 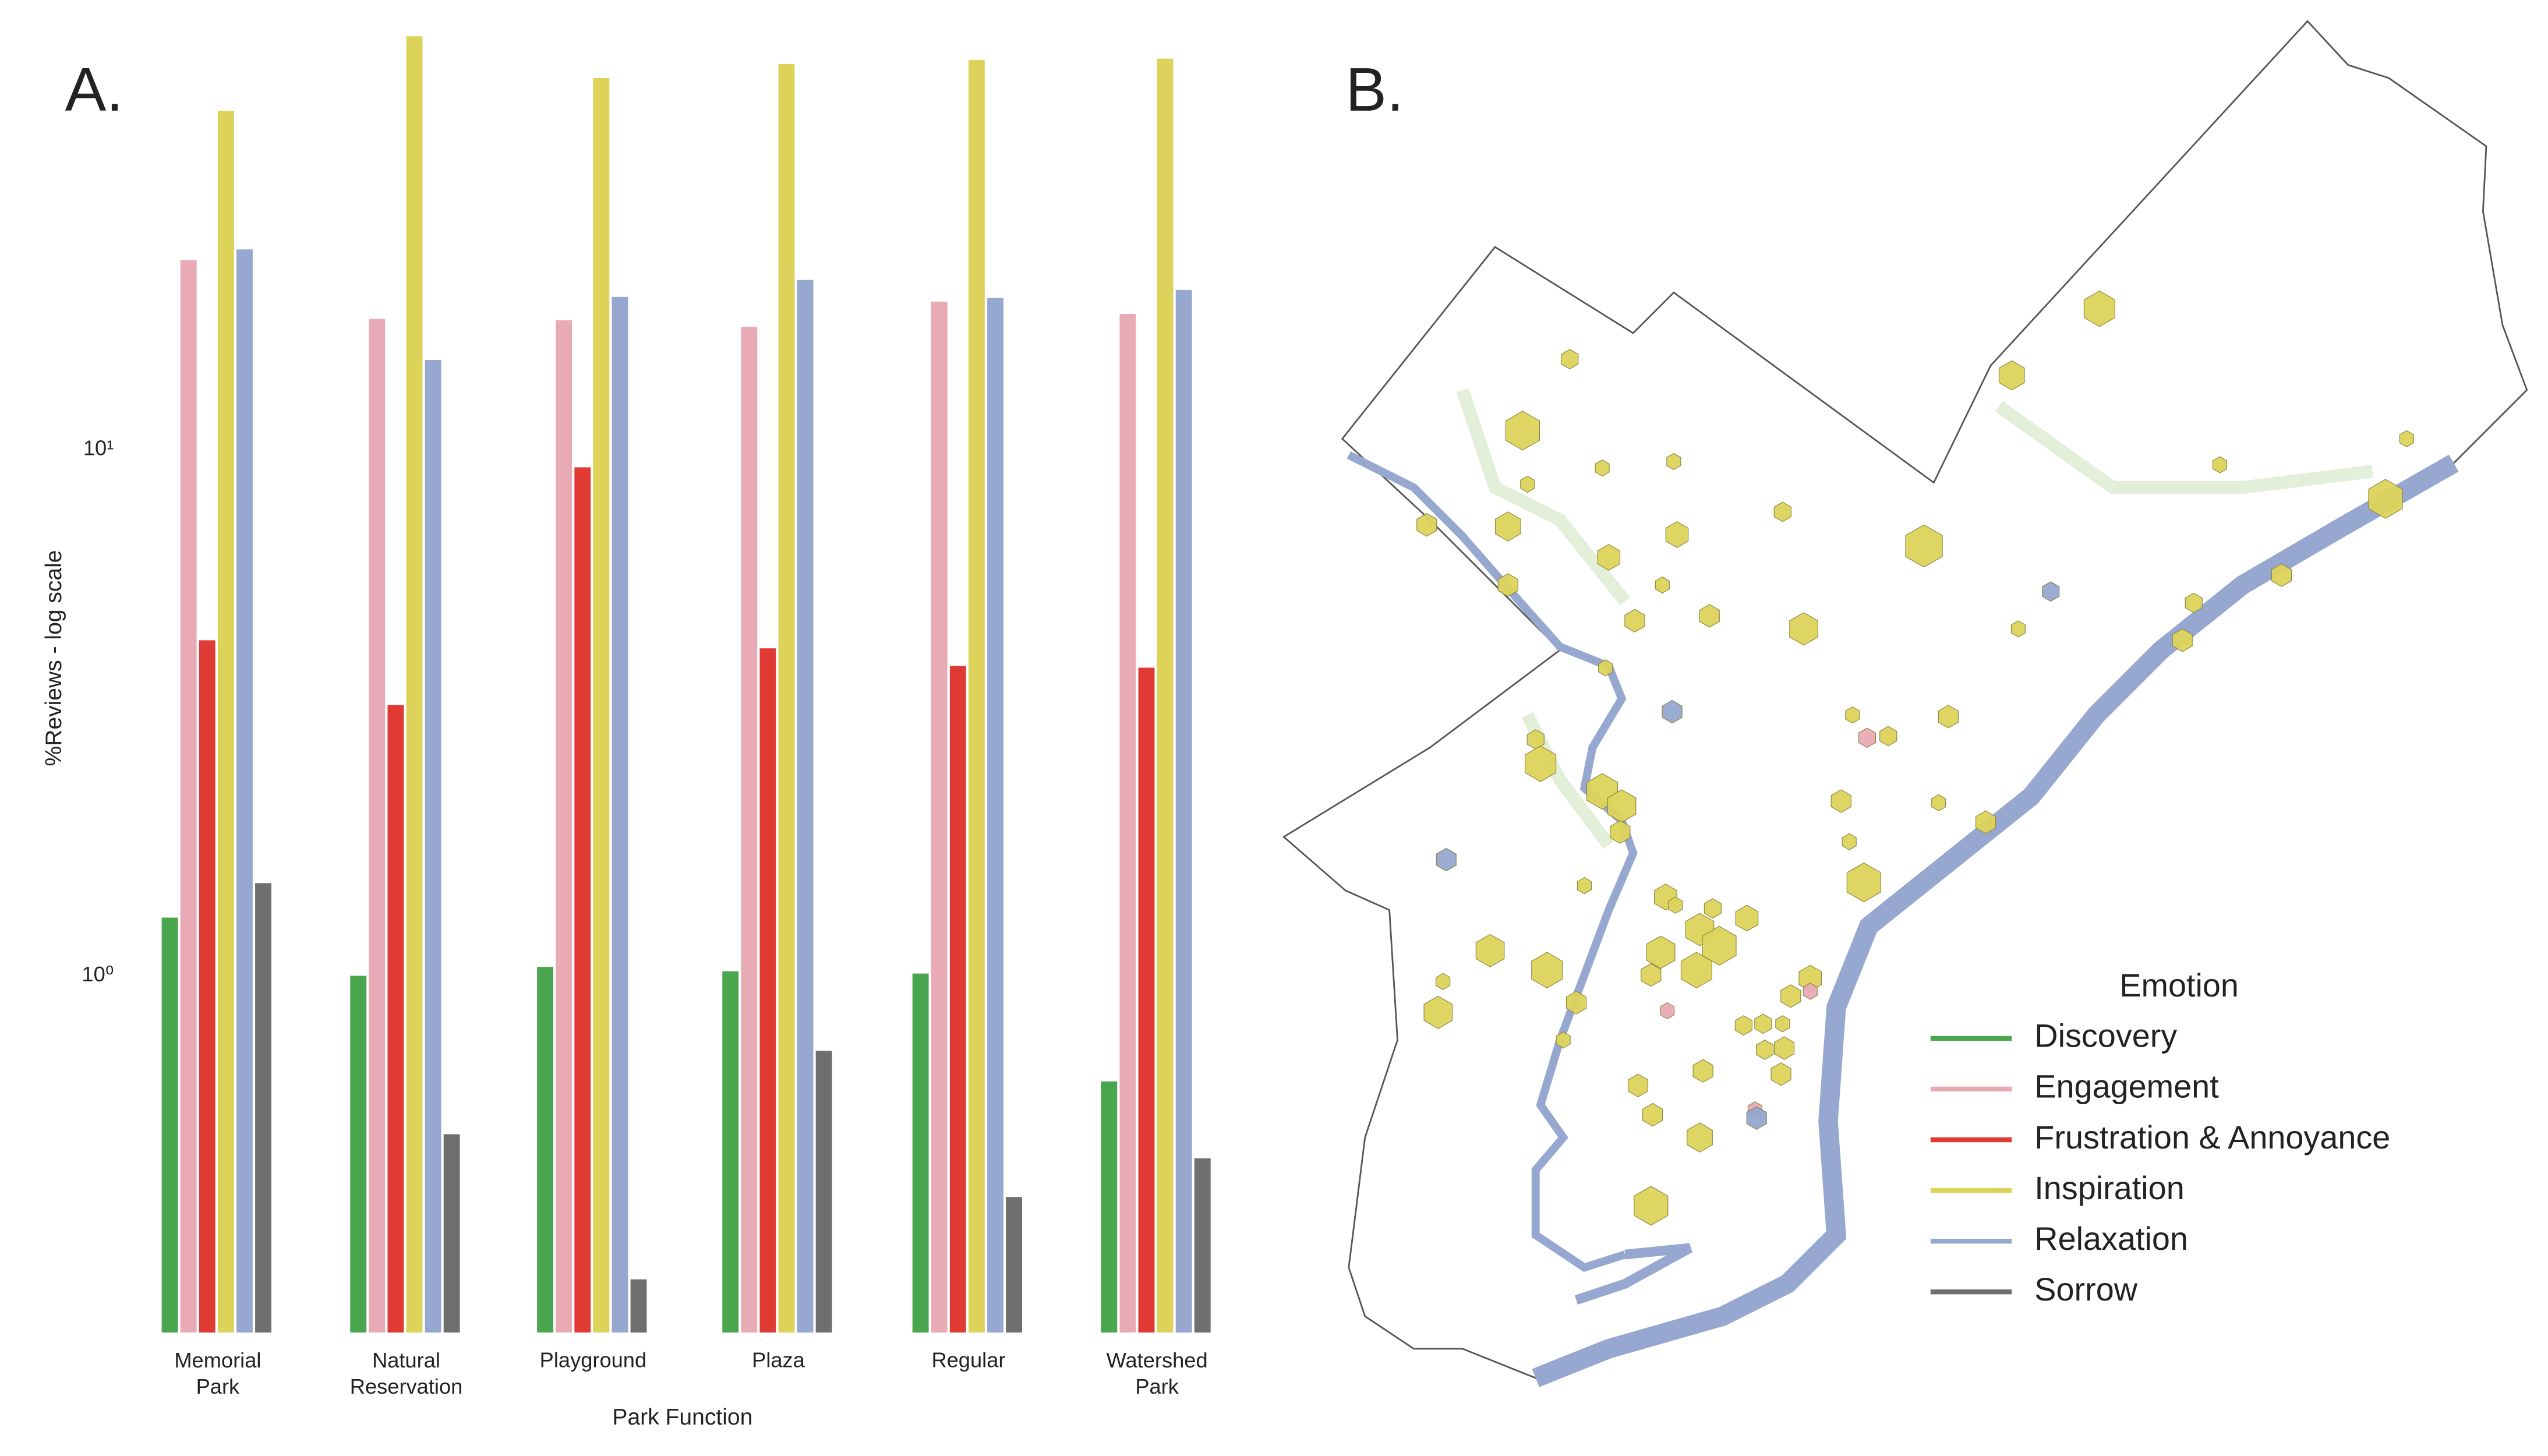 What do you see at coordinates (968, 1360) in the screenshot?
I see `x-tick-label: Regular` at bounding box center [968, 1360].